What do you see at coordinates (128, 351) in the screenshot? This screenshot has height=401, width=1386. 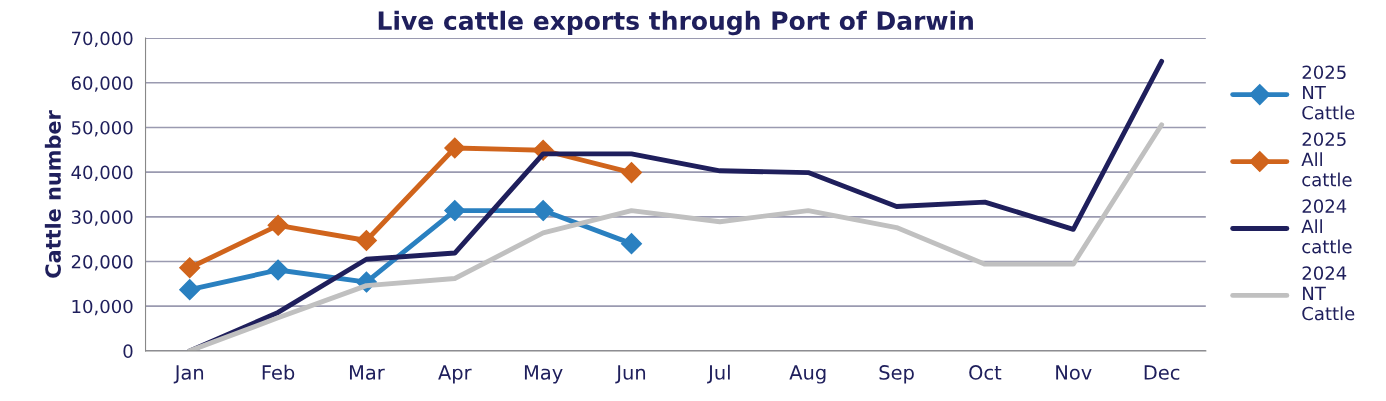 I see `y-tick-label: 0` at bounding box center [128, 351].